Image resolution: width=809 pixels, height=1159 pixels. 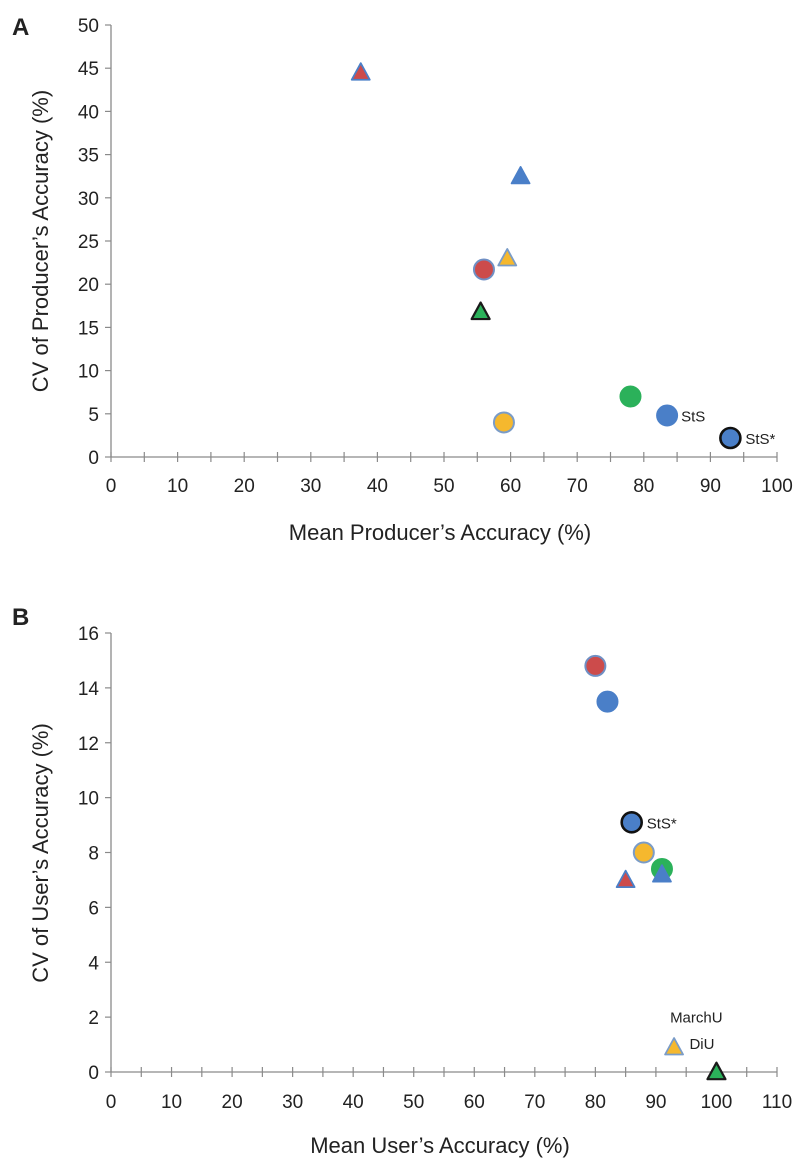 I want to click on y-tick-label: 14, so click(x=89, y=689).